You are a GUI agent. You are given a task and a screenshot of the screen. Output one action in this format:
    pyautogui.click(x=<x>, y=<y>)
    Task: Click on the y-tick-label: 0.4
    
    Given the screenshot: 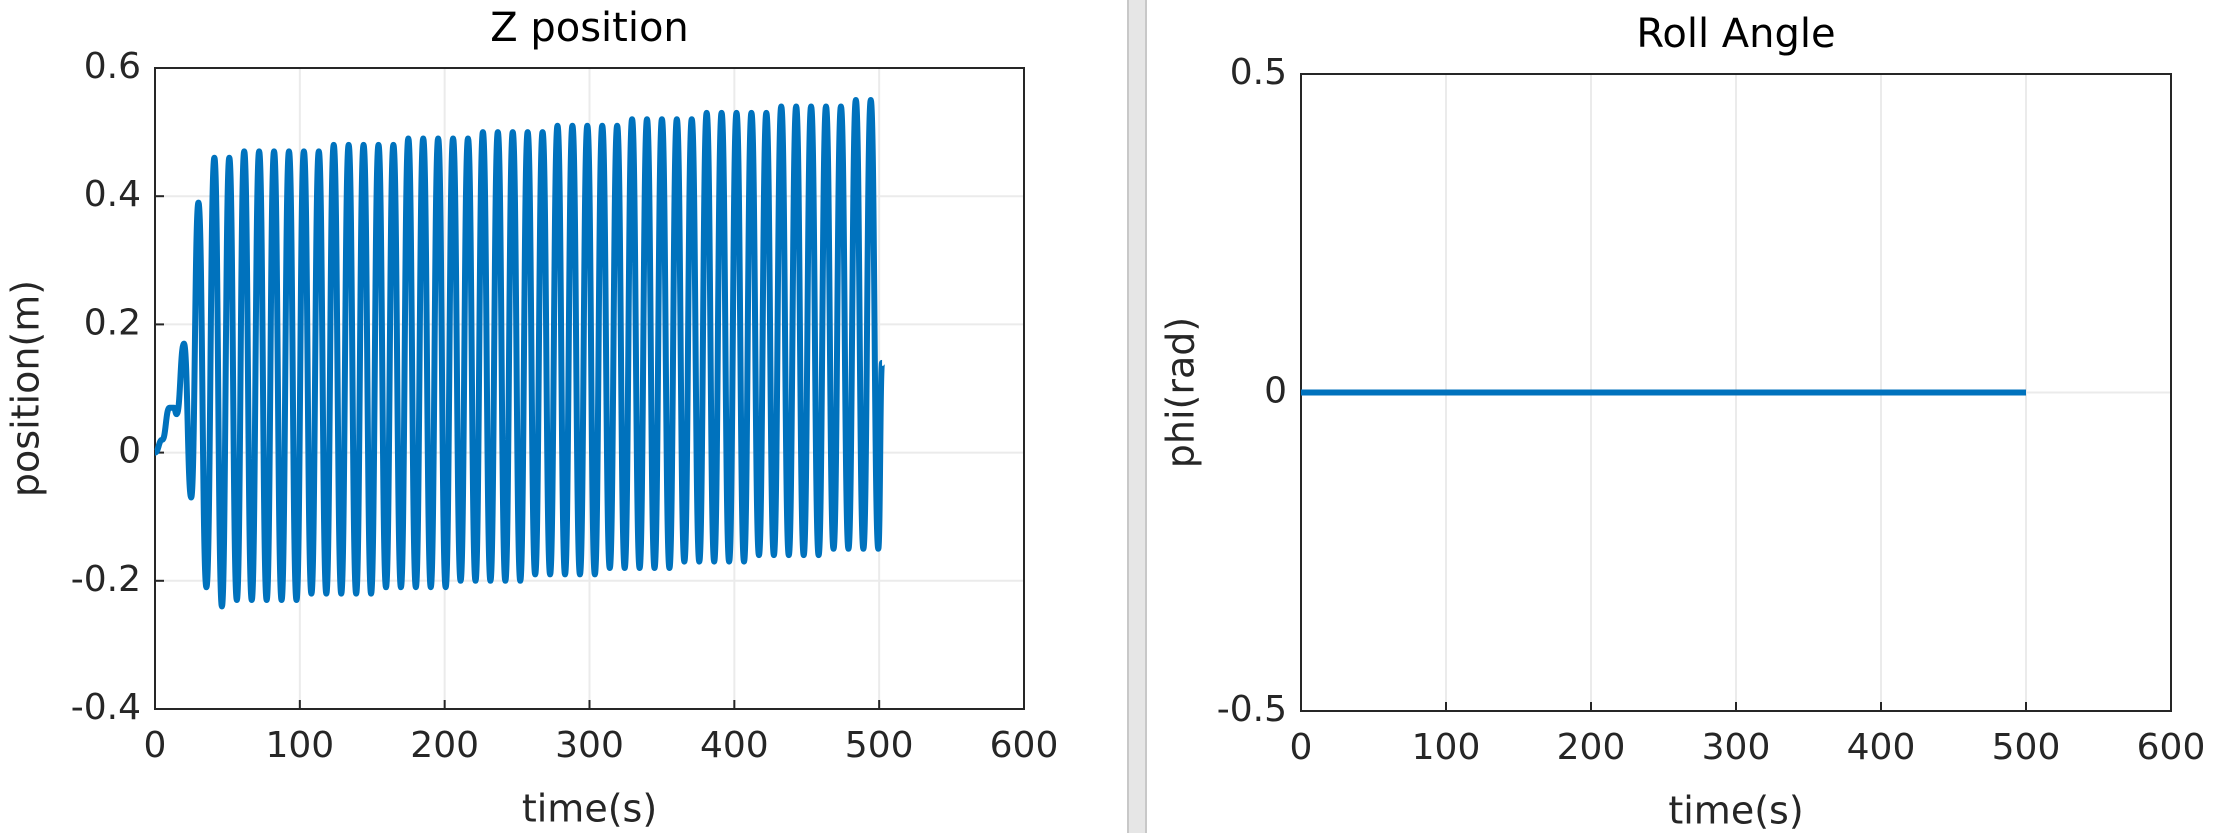 What is the action you would take?
    pyautogui.click(x=112, y=194)
    